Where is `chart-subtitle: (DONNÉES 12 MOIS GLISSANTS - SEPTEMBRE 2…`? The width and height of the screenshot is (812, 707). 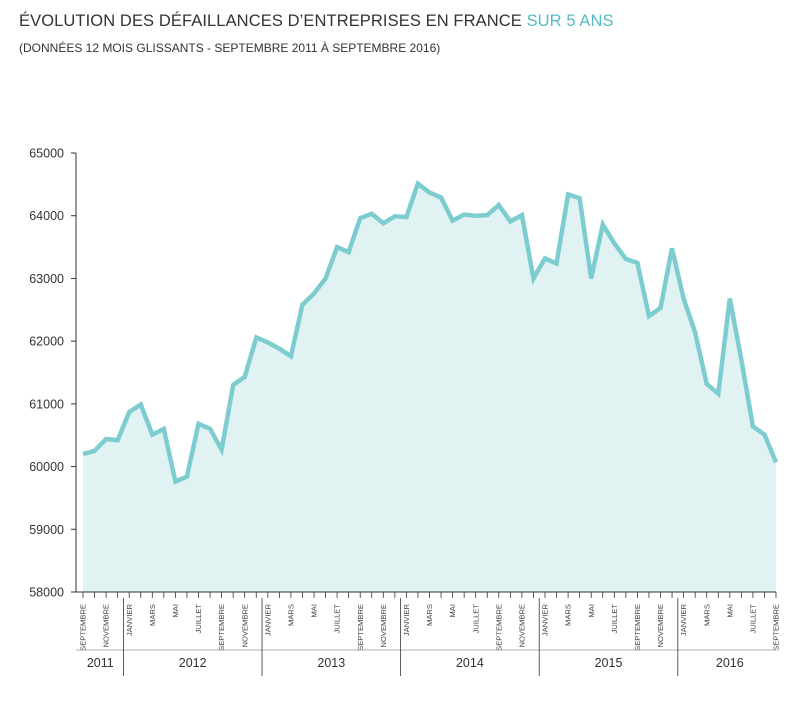
chart-subtitle: (DONNÉES 12 MOIS GLISSANTS - SEPTEMBRE 2… is located at coordinates (230, 48).